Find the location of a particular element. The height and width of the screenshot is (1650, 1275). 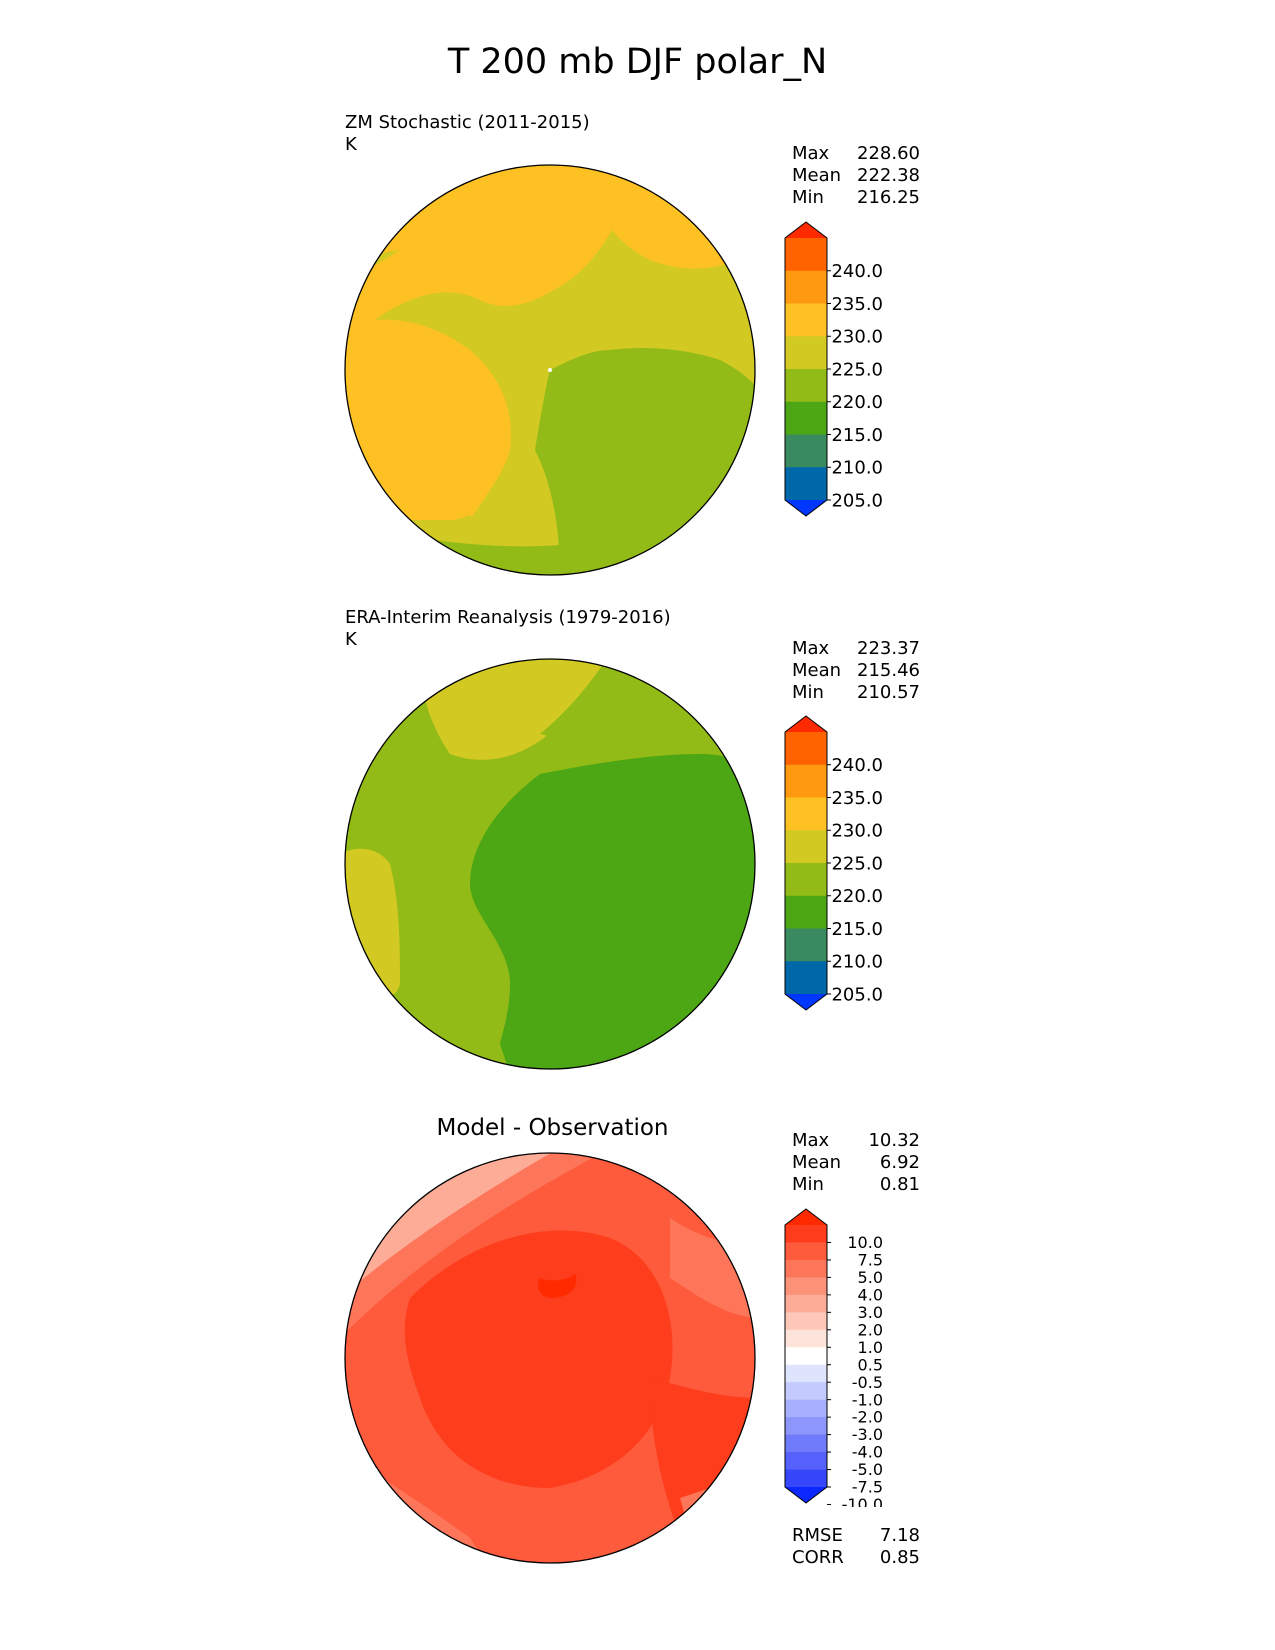

panel-3-title: Model - Observation is located at coordinates (552, 1128).